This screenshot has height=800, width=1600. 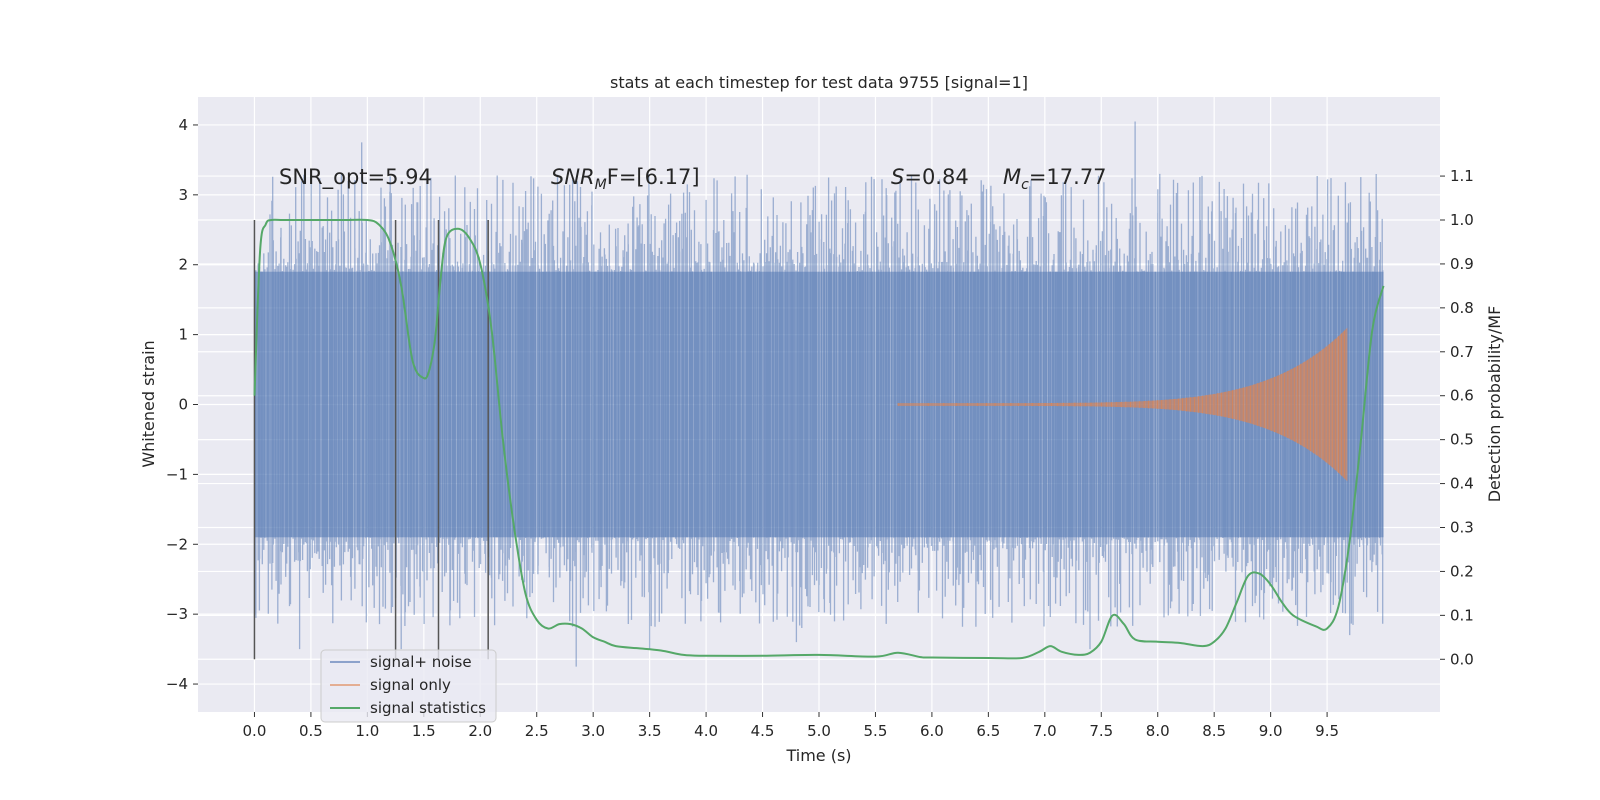 I want to click on annotation-snr-opt: SNR_opt=5.94, so click(x=355, y=177).